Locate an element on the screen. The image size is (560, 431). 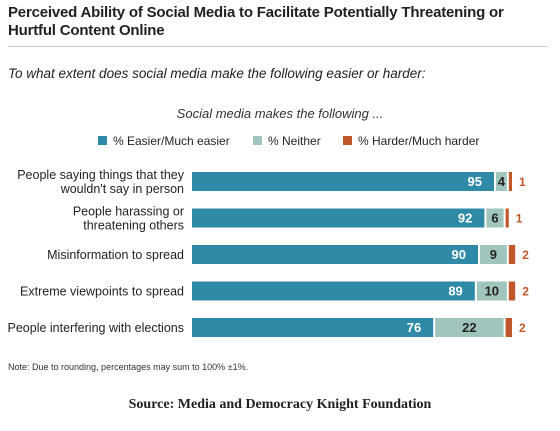
legend-item-harder: % Harder/Much harder is located at coordinates (411, 141).